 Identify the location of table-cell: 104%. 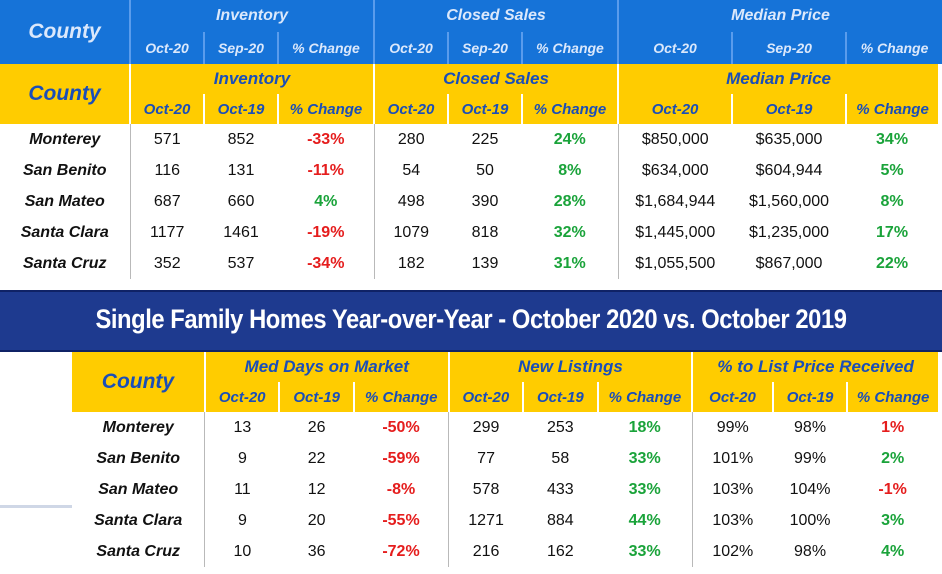
(810, 489).